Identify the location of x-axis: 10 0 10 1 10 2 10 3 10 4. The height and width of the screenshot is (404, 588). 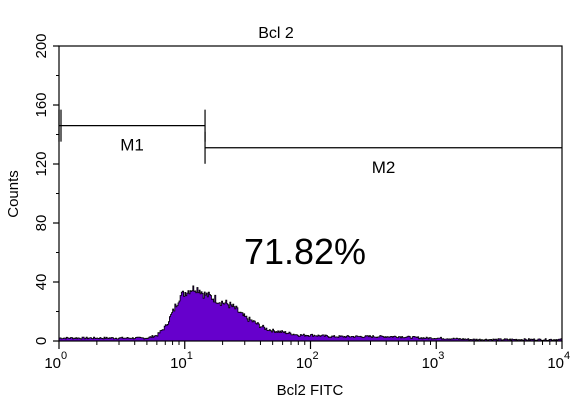
(307, 356).